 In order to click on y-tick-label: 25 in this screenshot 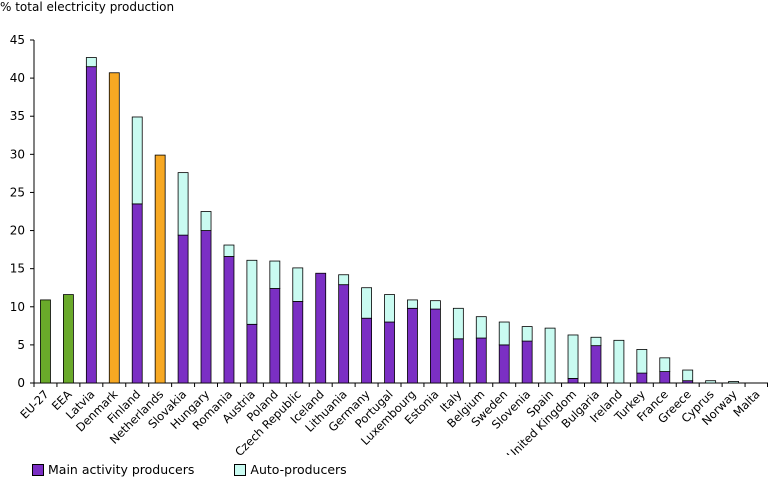, I will do `click(17, 192)`.